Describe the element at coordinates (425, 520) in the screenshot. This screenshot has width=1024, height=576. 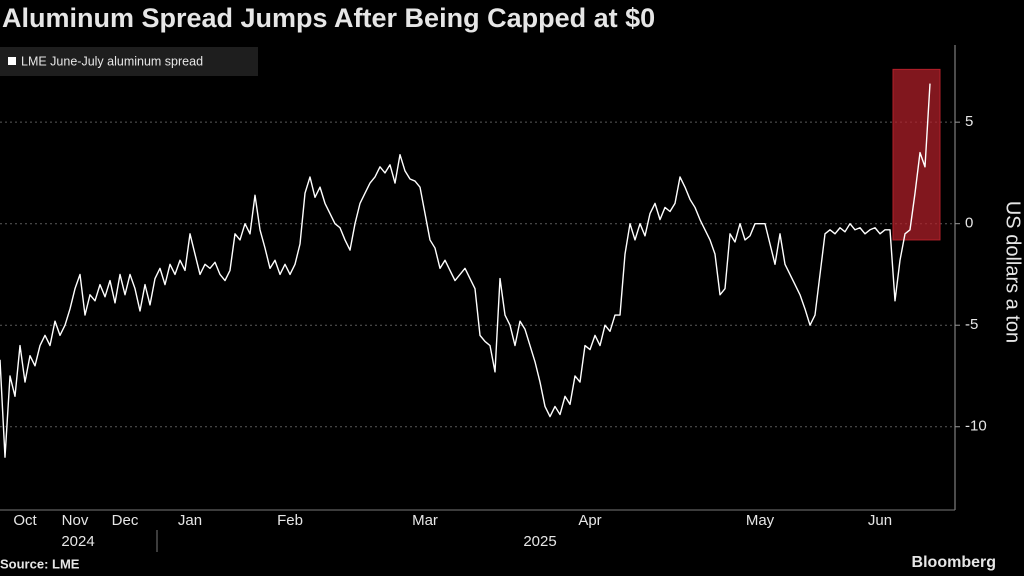
I see `x-tick-label: Mar` at that location.